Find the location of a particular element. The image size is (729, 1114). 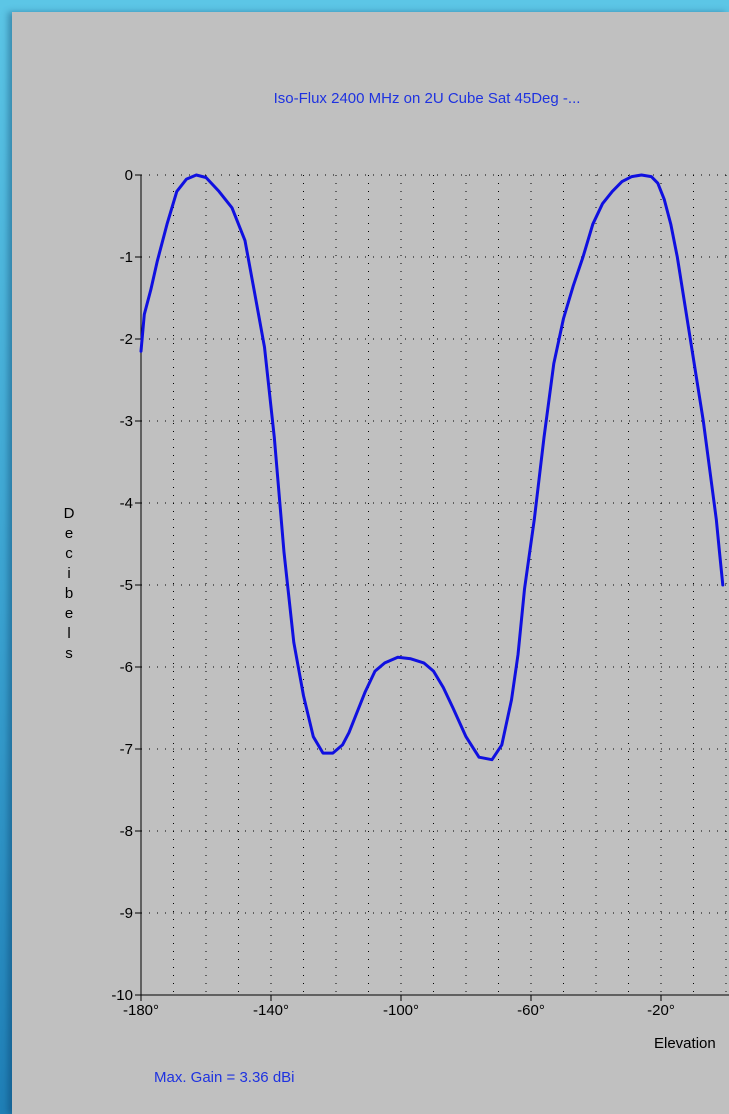

y-tick-label: -8 is located at coordinates (126, 831).